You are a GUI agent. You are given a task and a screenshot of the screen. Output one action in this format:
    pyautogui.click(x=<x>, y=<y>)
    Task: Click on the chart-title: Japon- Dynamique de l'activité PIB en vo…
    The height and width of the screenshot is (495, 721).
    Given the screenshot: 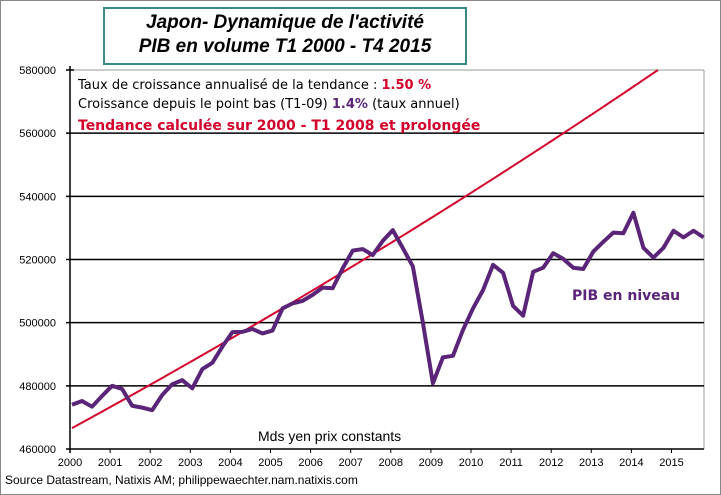 What is the action you would take?
    pyautogui.click(x=285, y=36)
    